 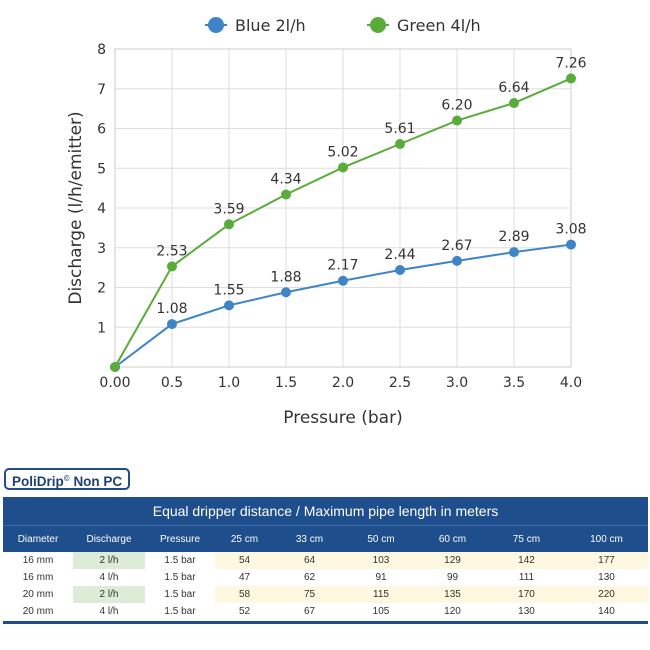 I want to click on data-label: 2.89, so click(x=513, y=237).